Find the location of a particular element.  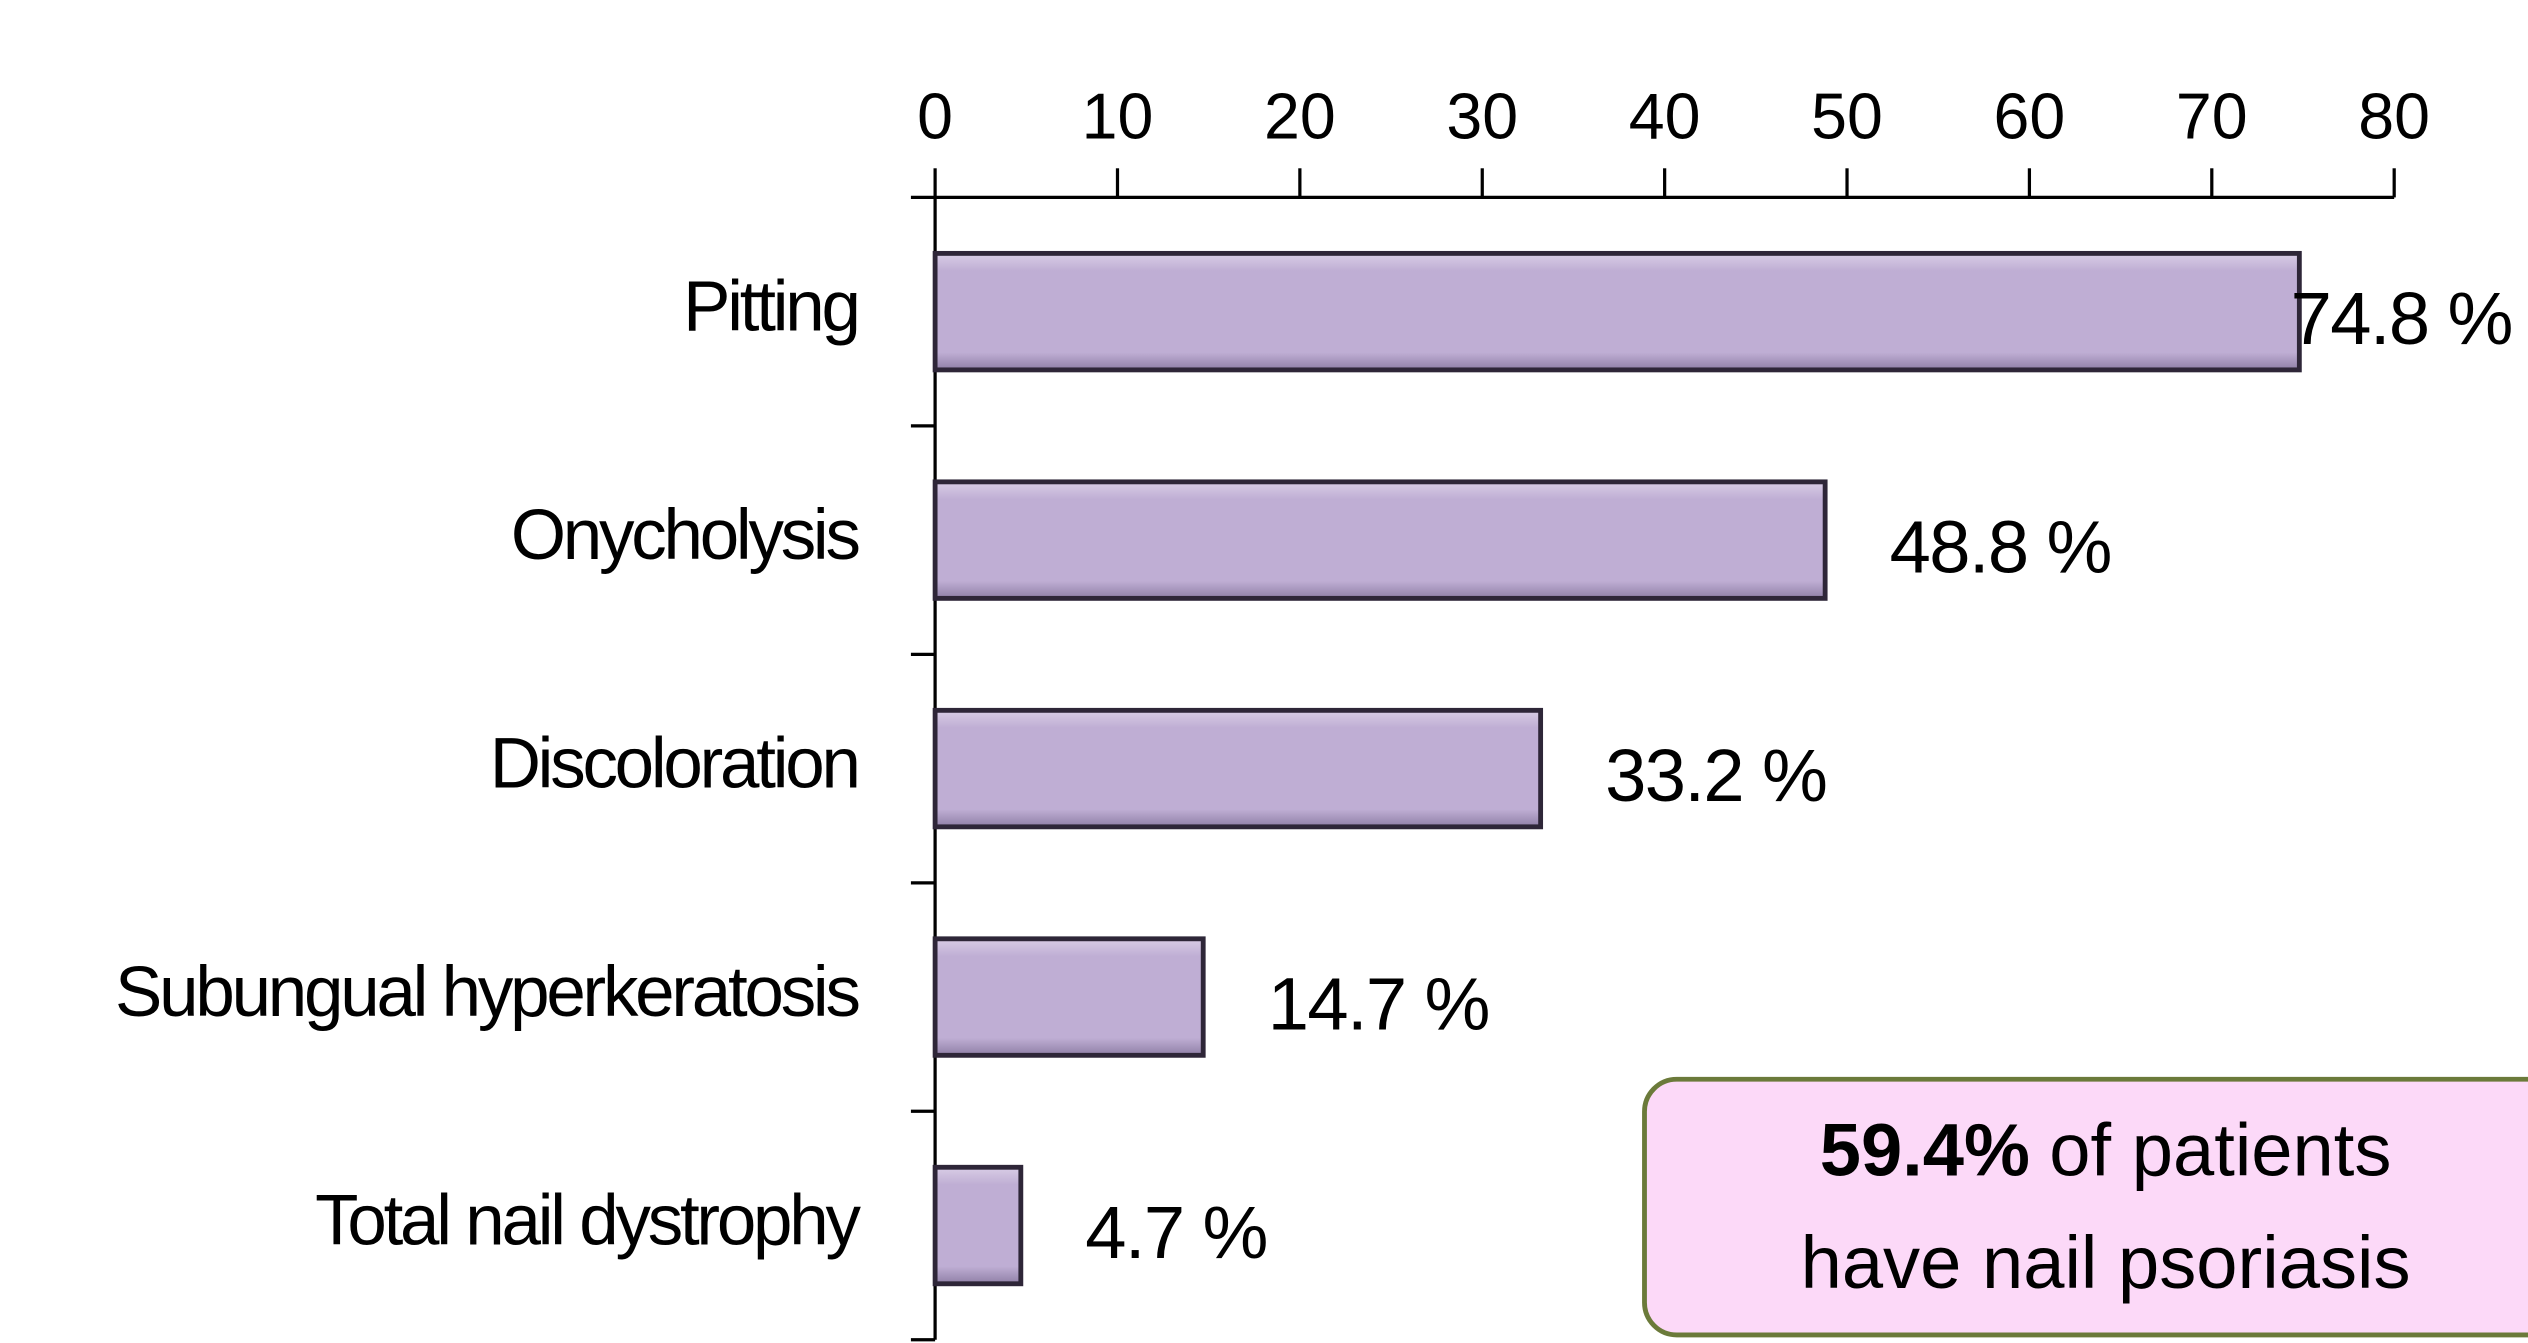

annotation-text: of patients is located at coordinates (2220, 1149).